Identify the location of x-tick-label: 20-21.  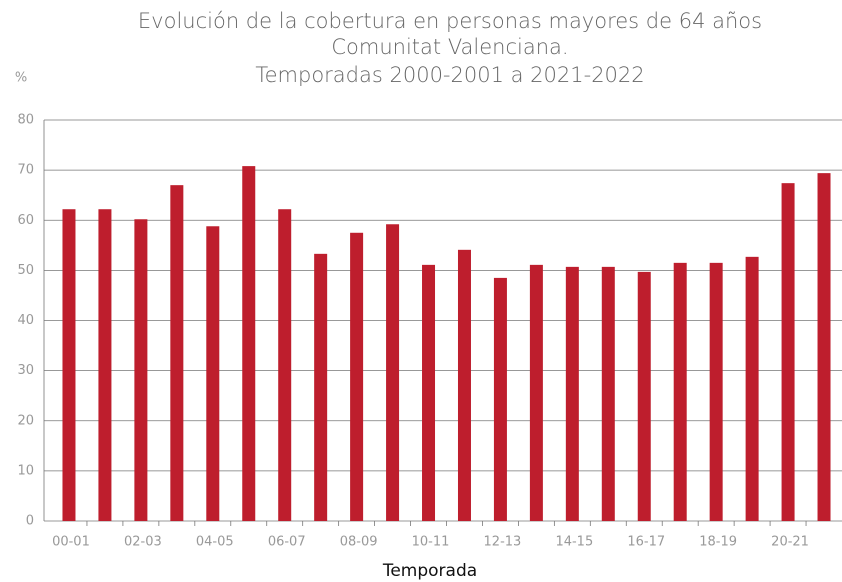
(790, 542).